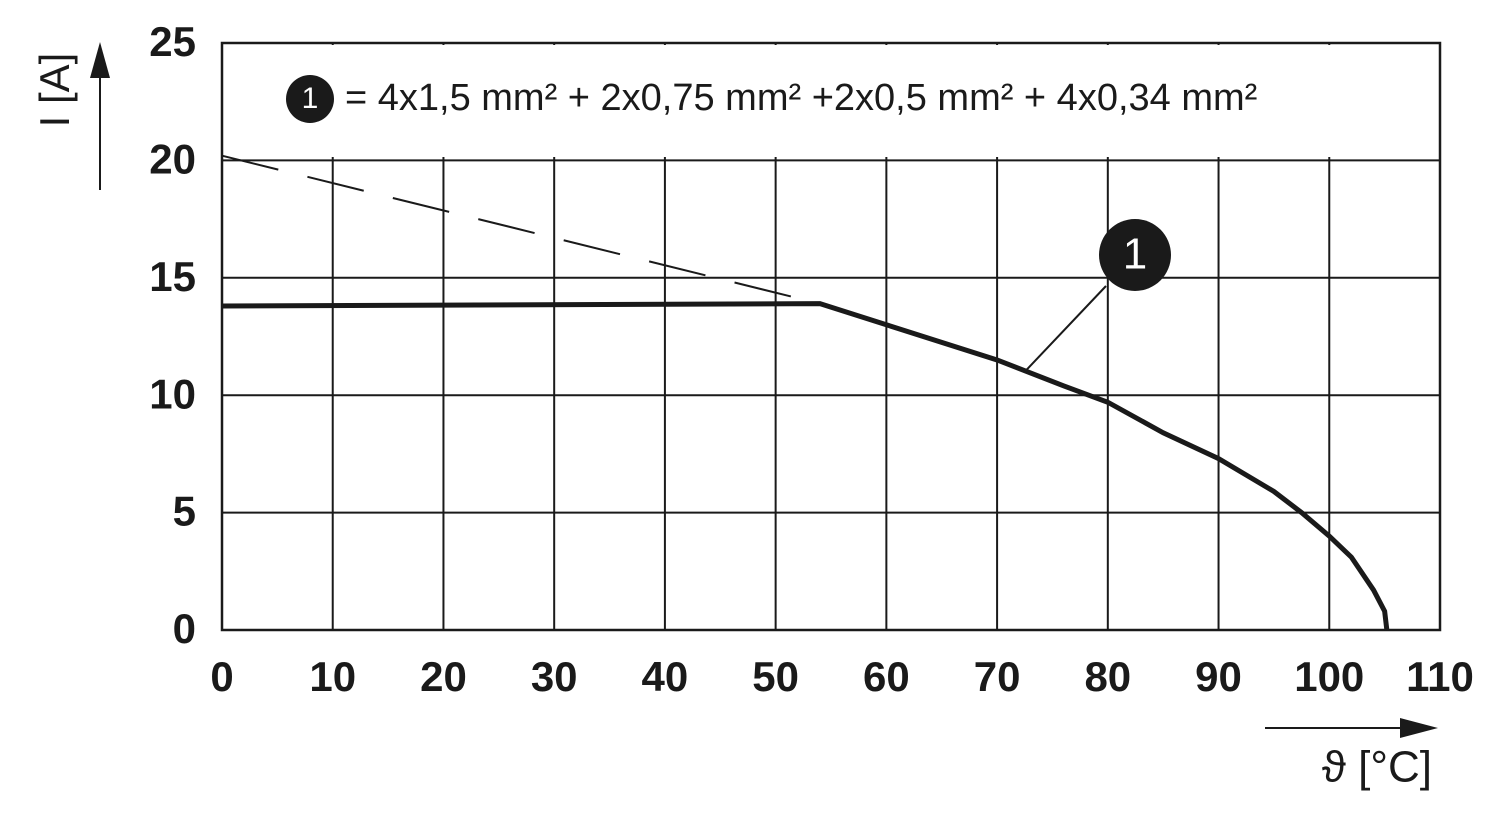 This screenshot has width=1500, height=821. I want to click on x-tick-label: 30, so click(554, 676).